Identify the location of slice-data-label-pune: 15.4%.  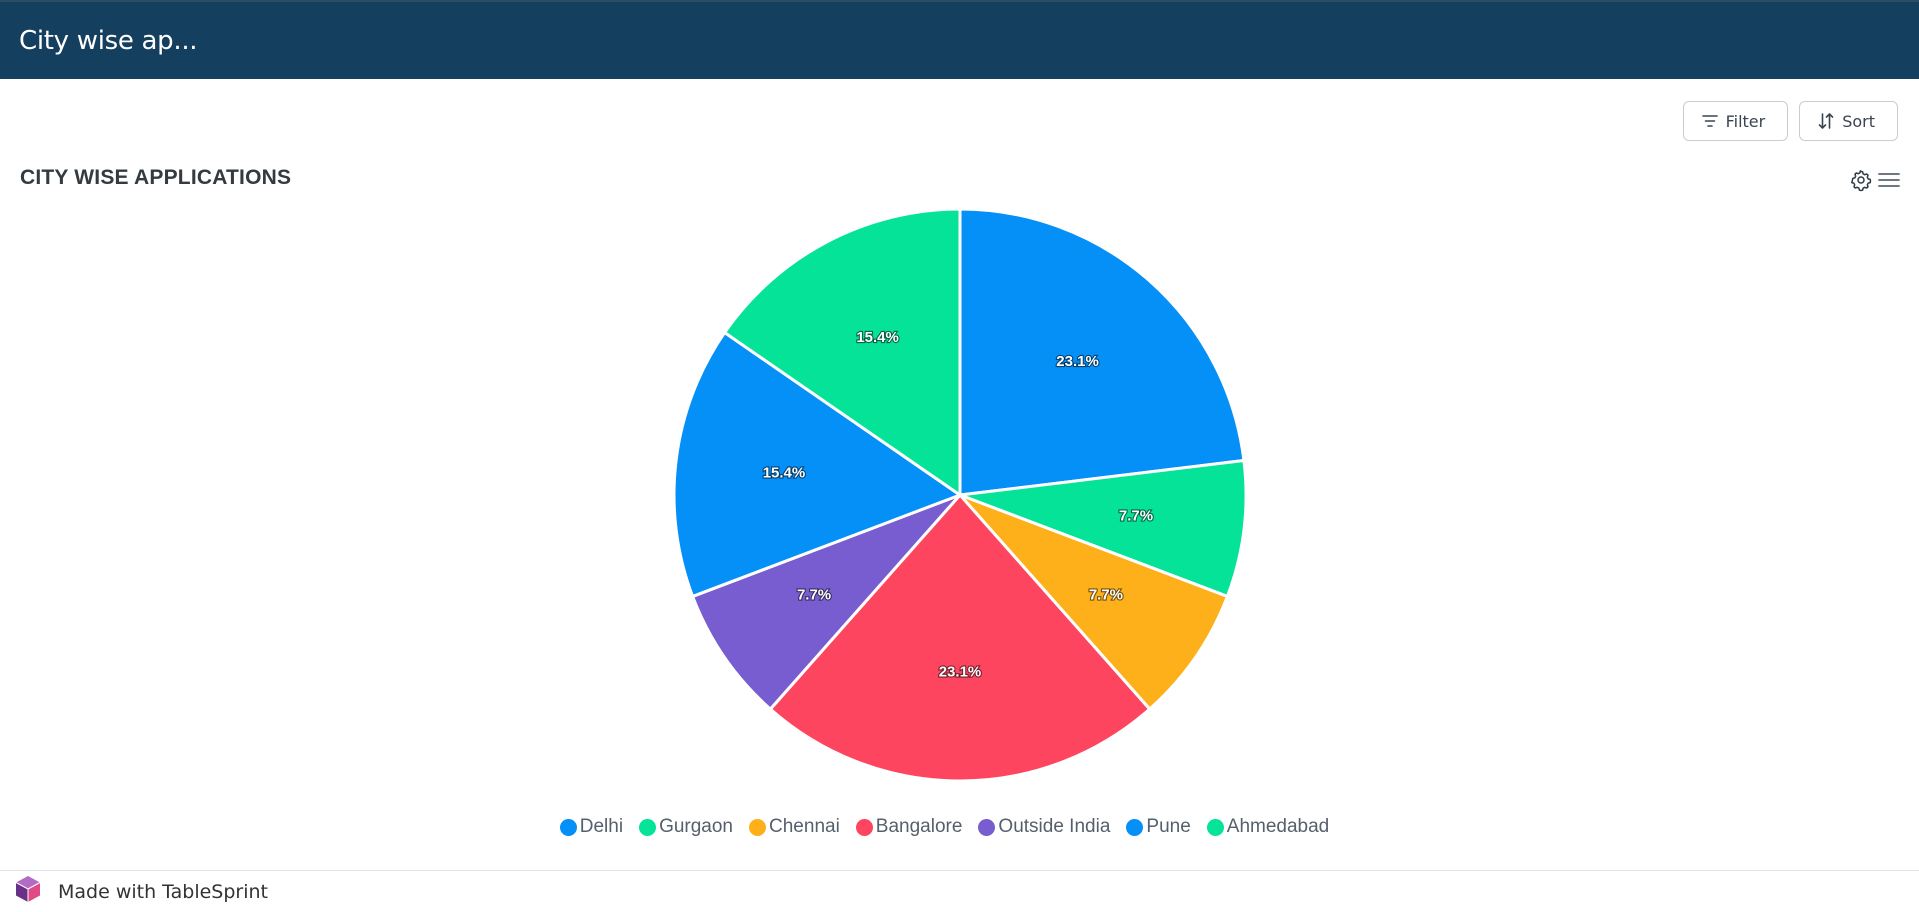
(784, 473).